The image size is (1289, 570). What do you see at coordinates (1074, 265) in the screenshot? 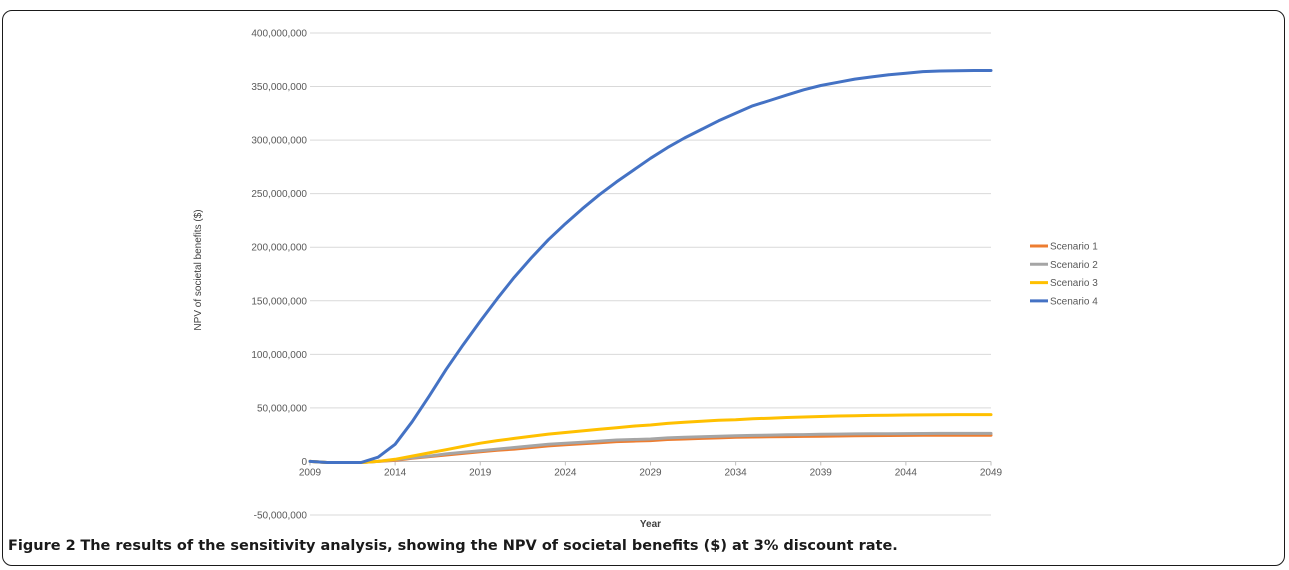
I see `legend-label-scenario-2: Scenario 2` at bounding box center [1074, 265].